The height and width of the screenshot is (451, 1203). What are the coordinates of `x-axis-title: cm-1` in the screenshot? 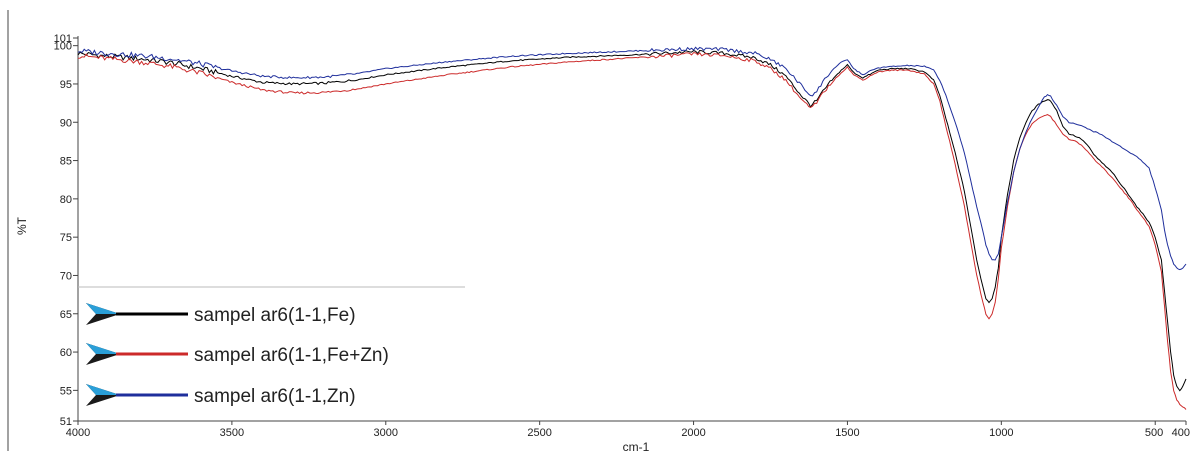 It's located at (636, 445).